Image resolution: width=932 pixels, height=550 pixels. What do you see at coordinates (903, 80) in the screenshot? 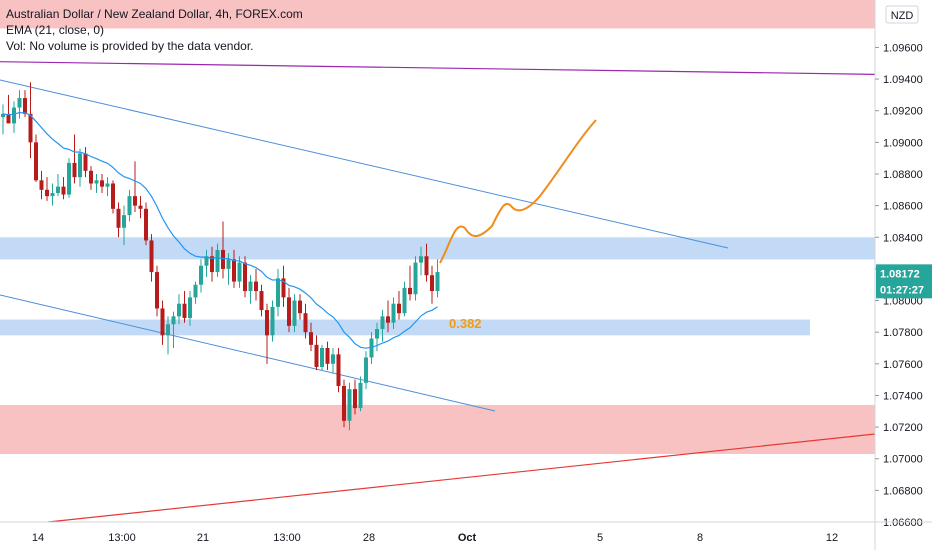
I see `y-tick-label: 1.09400` at bounding box center [903, 80].